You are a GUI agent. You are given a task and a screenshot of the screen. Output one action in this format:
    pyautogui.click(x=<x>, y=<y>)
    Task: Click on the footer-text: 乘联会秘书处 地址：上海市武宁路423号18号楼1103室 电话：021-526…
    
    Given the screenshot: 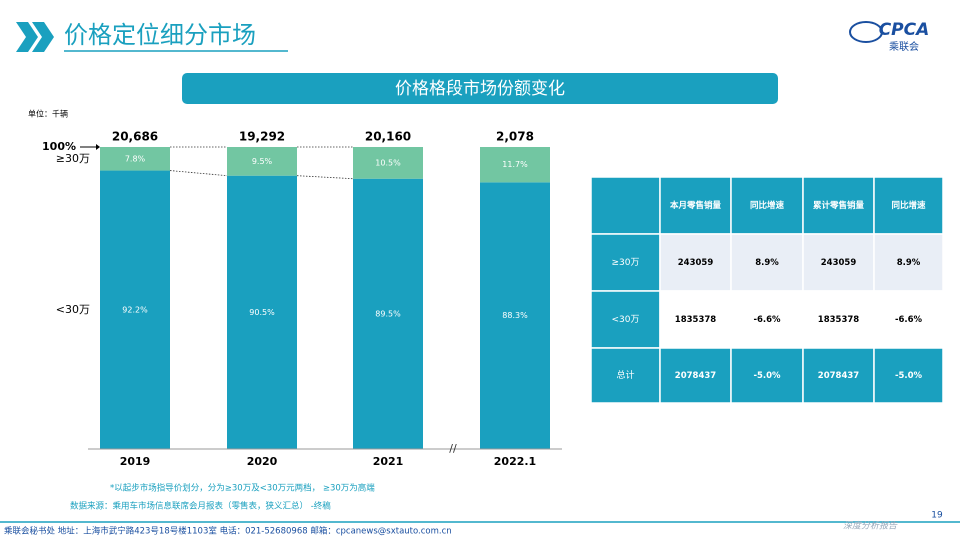 What is the action you would take?
    pyautogui.click(x=228, y=531)
    